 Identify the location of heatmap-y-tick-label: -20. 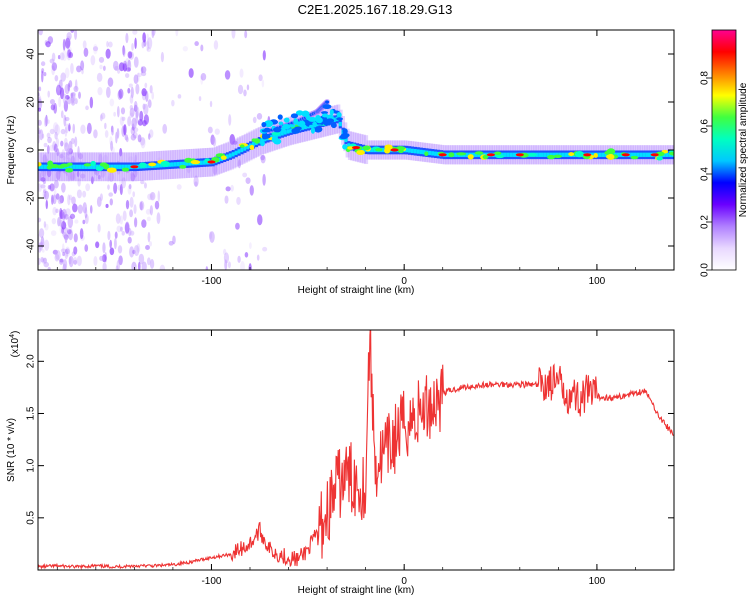
(31, 197).